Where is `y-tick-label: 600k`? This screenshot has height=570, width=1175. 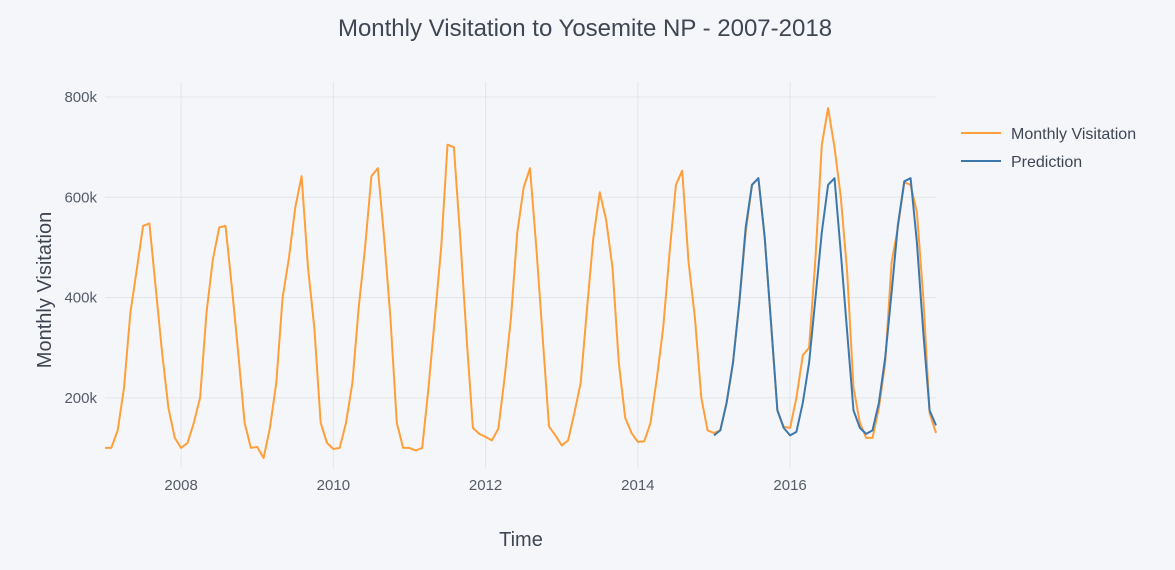
y-tick-label: 600k is located at coordinates (80, 197).